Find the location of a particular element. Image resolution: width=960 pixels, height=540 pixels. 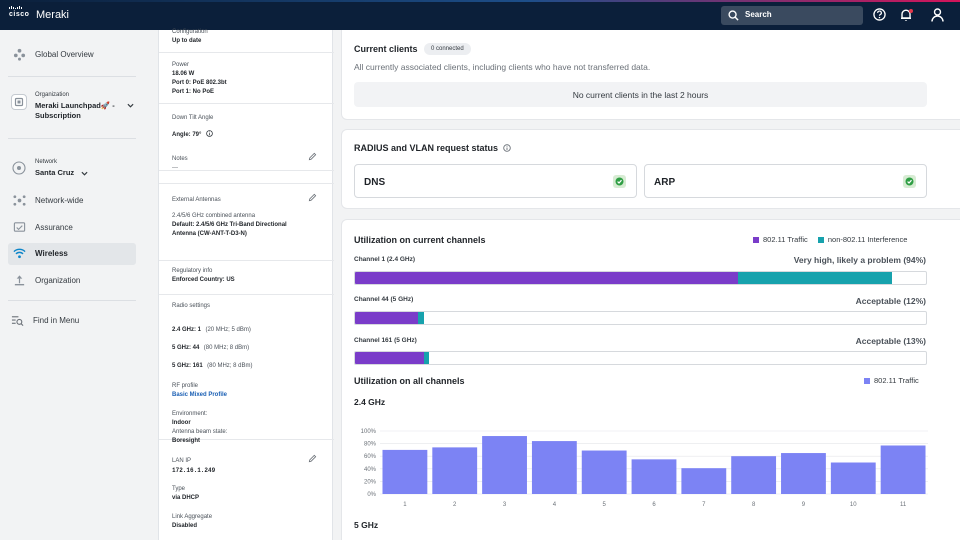

x-tick-label: 4 is located at coordinates (555, 505).